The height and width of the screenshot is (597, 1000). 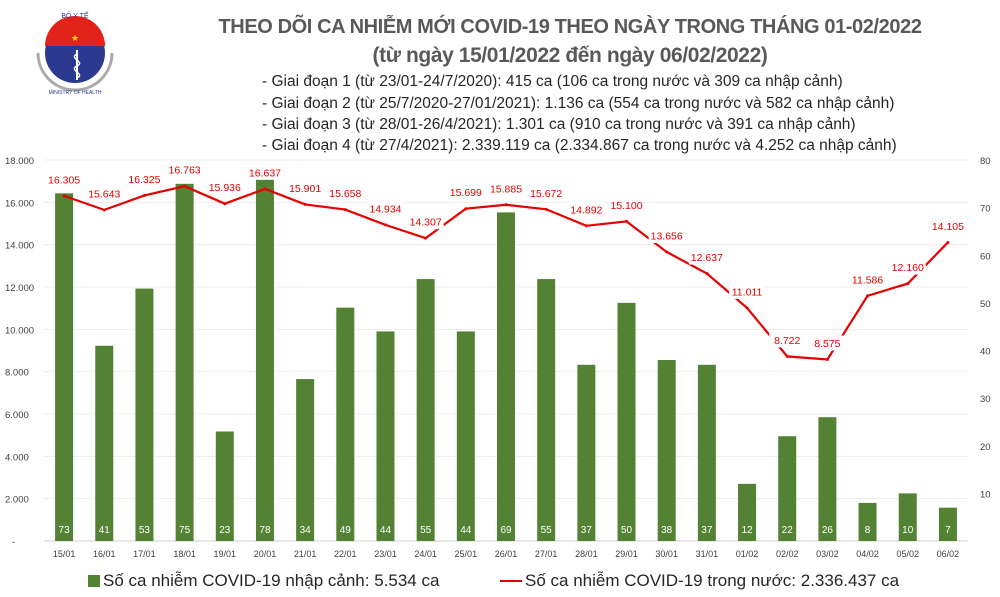 What do you see at coordinates (385, 554) in the screenshot?
I see `x-axis-tick: 23/01` at bounding box center [385, 554].